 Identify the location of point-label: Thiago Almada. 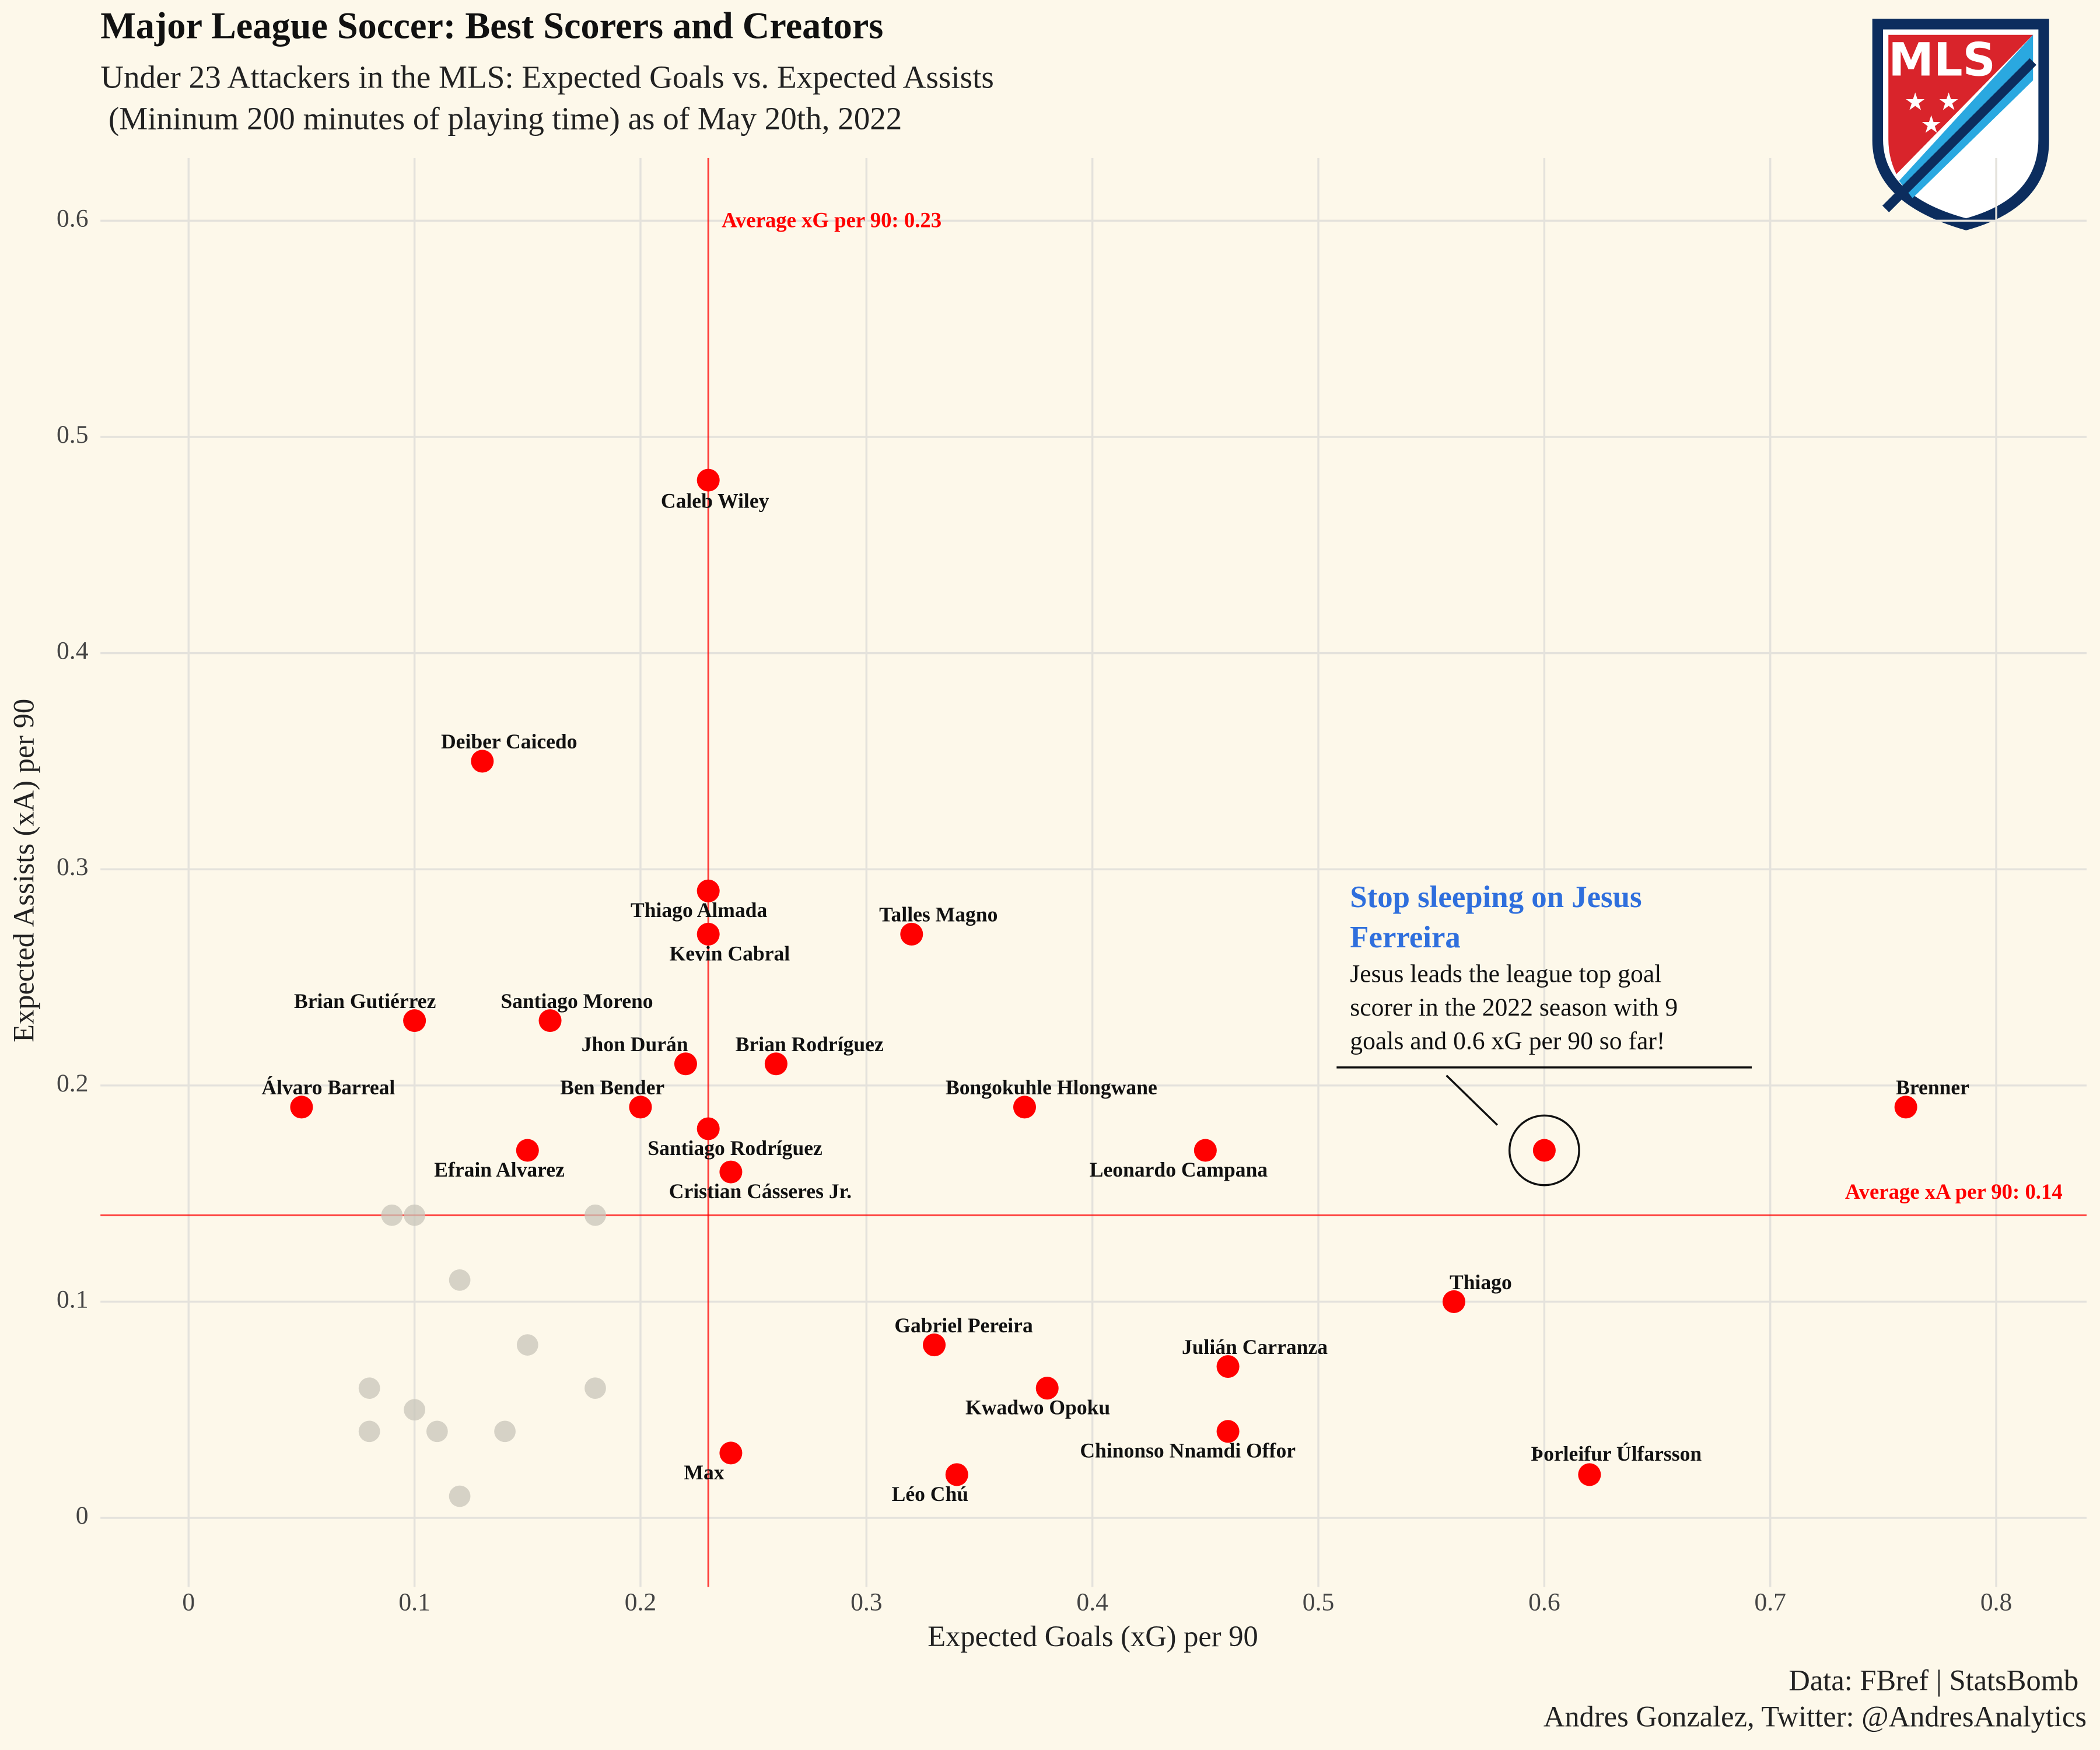
(699, 910).